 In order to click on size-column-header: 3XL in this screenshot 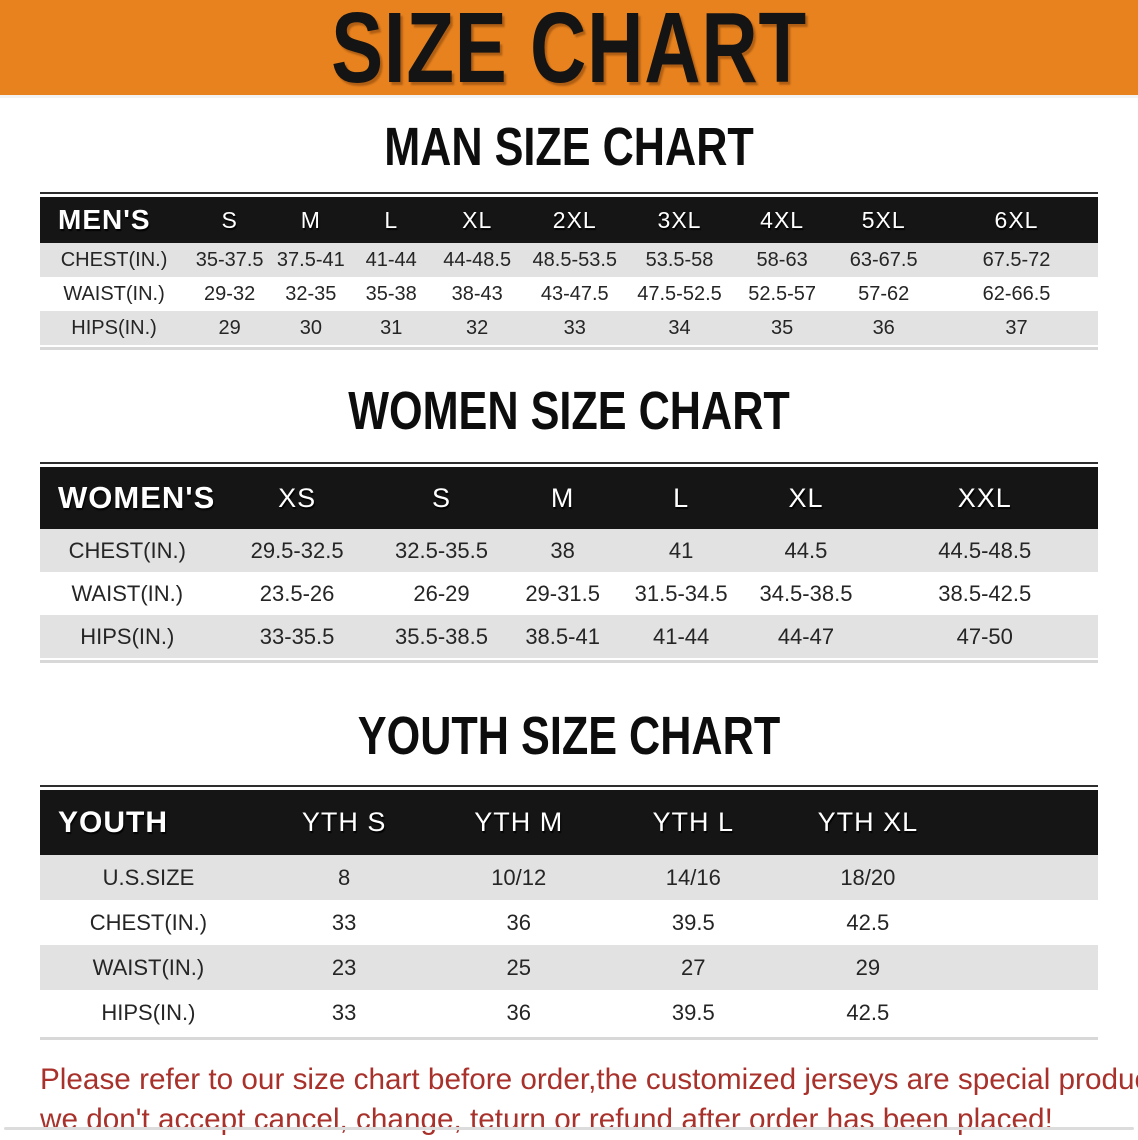, I will do `click(679, 220)`.